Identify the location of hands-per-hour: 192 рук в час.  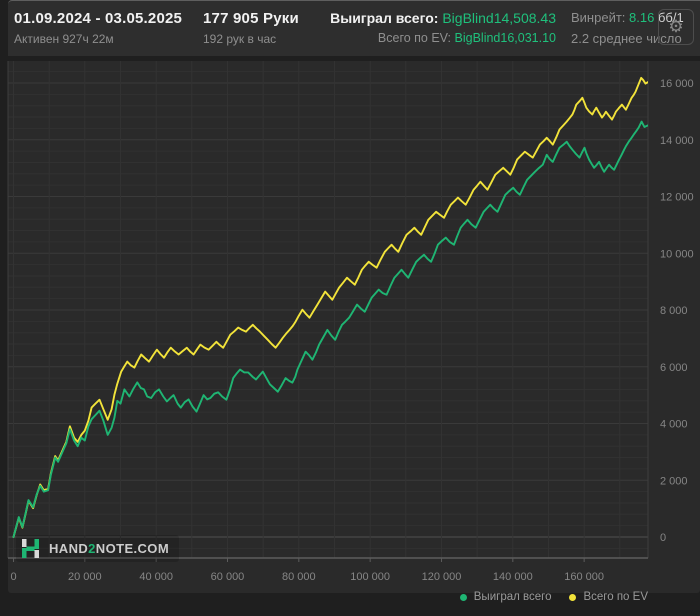
(240, 39).